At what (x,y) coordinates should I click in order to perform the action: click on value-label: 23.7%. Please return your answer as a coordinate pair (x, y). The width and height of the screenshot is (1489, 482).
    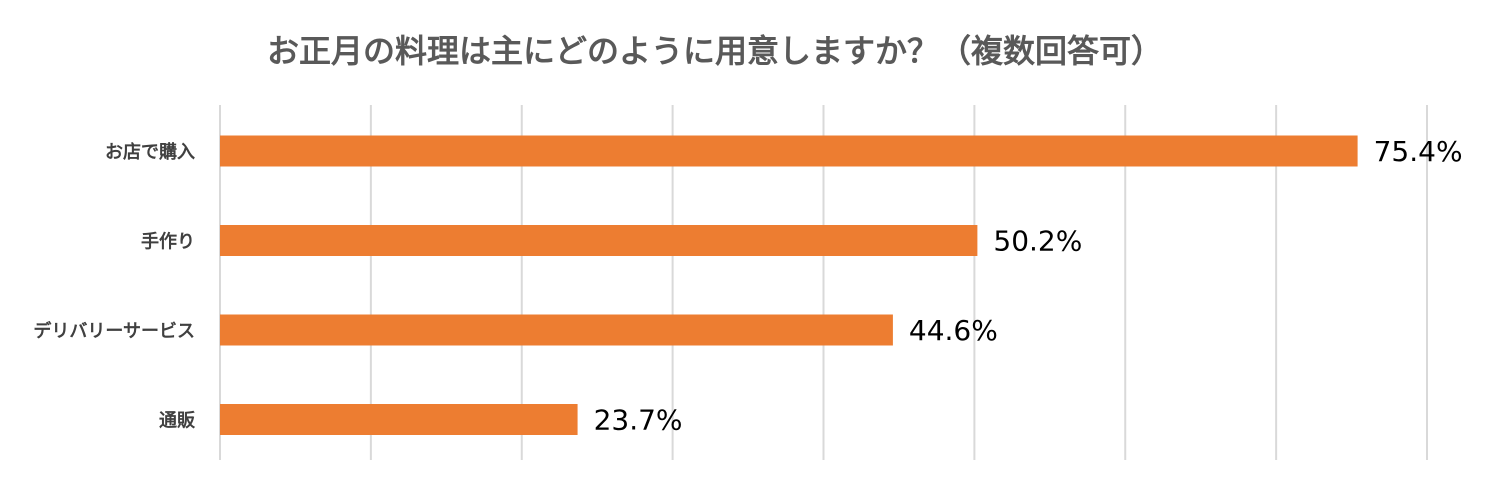
    Looking at the image, I should click on (638, 420).